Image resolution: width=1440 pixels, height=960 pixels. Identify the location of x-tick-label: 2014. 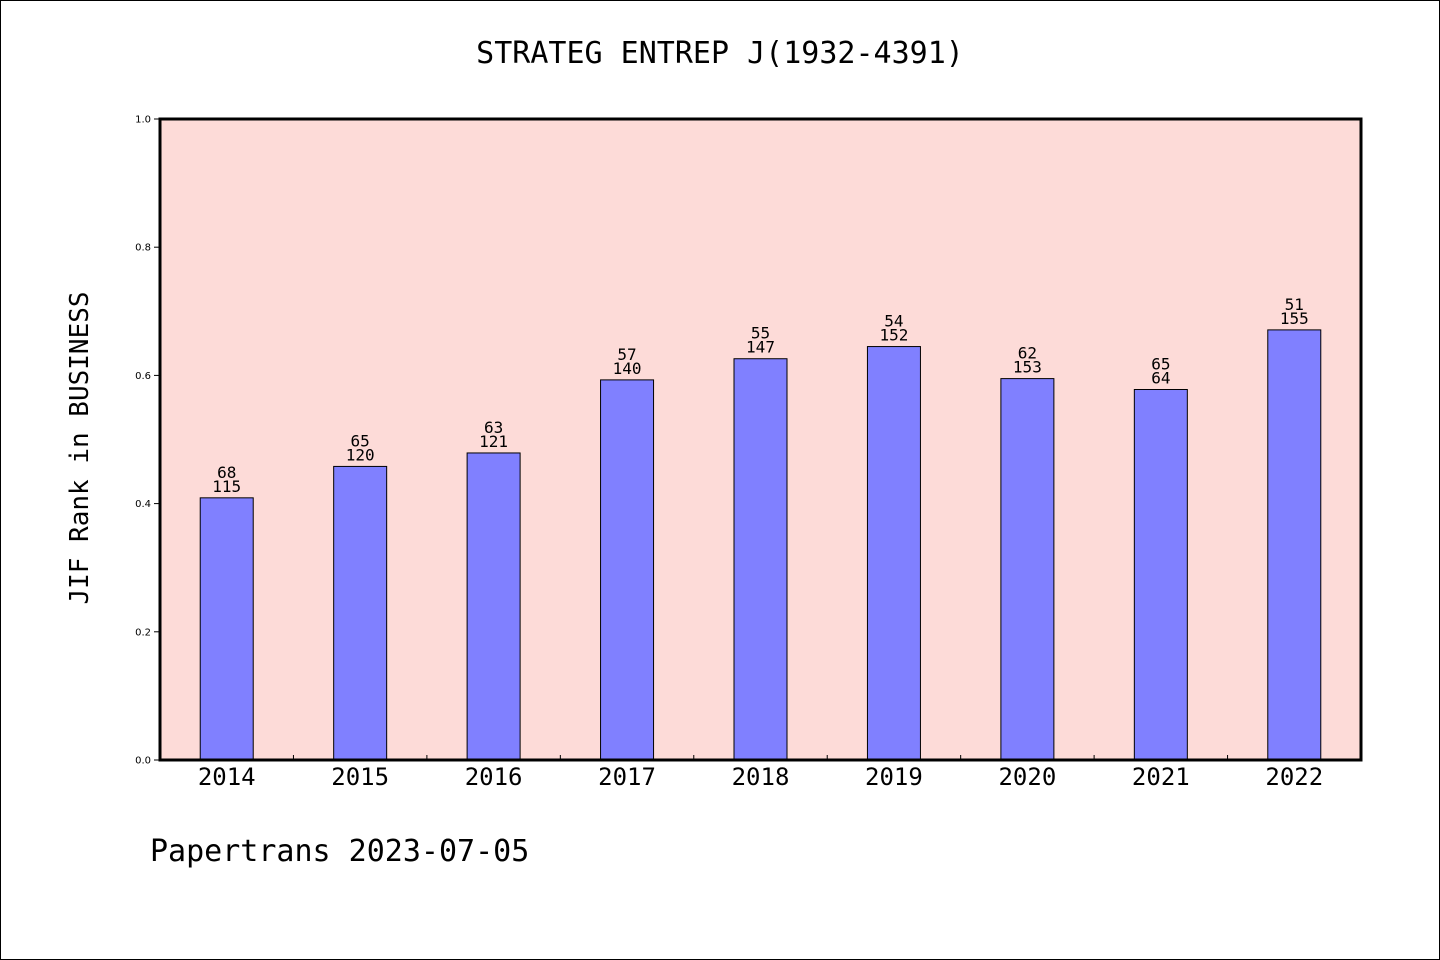
(227, 777).